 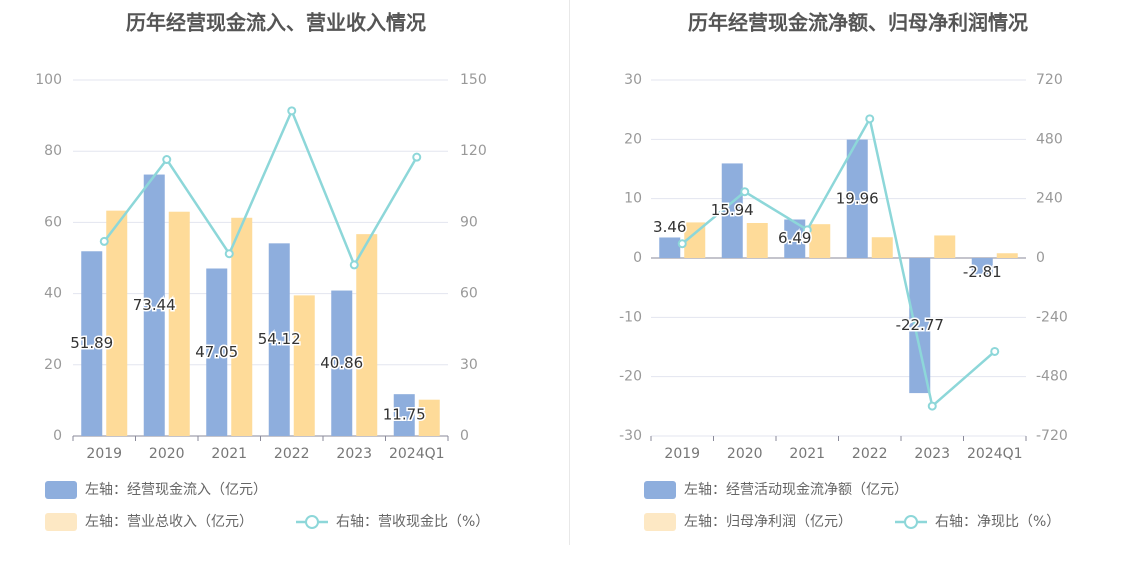 I want to click on y-left-tick-label: 60, so click(x=53, y=222).